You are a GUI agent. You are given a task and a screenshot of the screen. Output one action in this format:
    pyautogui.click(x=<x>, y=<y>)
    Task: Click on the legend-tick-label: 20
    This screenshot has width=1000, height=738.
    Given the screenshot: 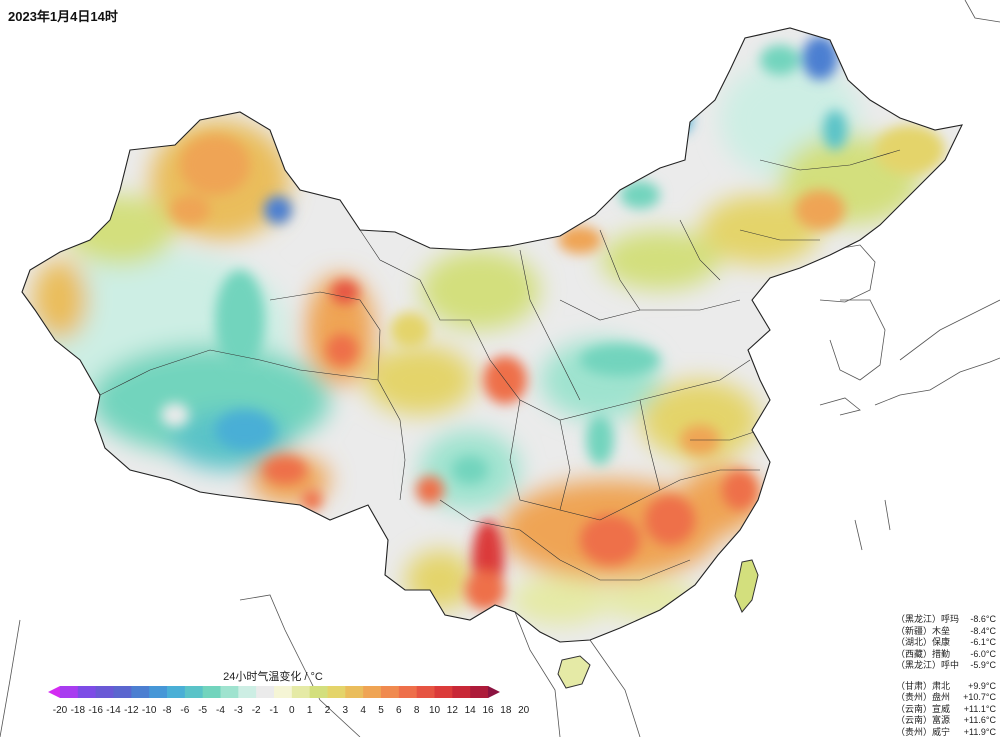 What is the action you would take?
    pyautogui.click(x=523, y=710)
    